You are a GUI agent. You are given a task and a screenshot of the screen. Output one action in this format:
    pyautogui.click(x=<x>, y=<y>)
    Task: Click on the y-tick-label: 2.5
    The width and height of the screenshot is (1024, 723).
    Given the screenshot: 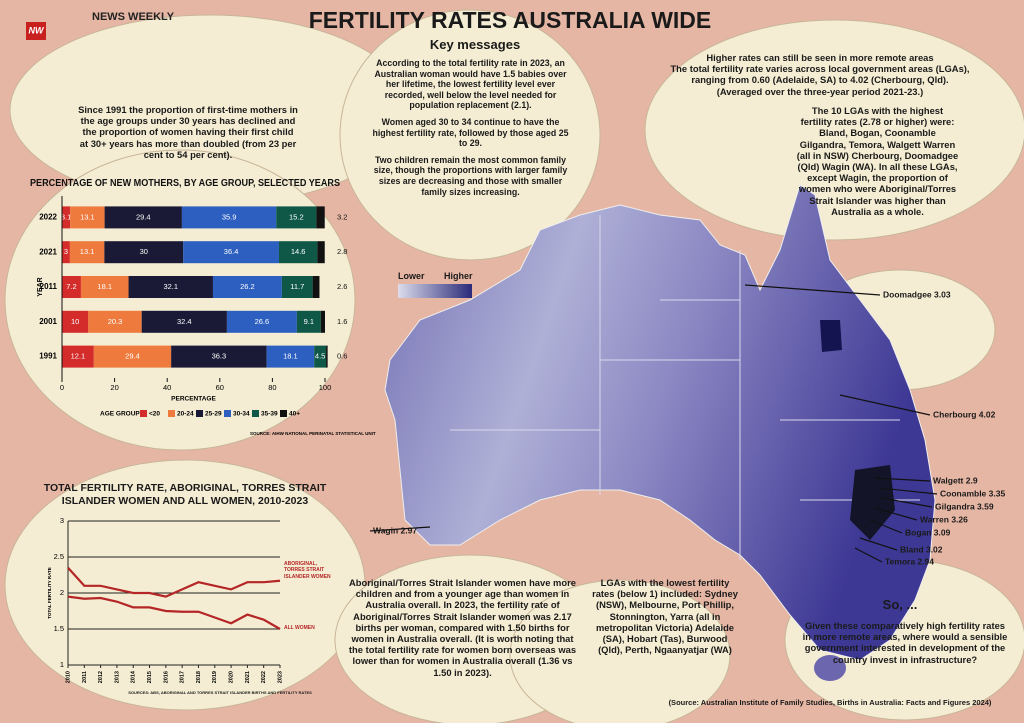 What is the action you would take?
    pyautogui.click(x=59, y=556)
    